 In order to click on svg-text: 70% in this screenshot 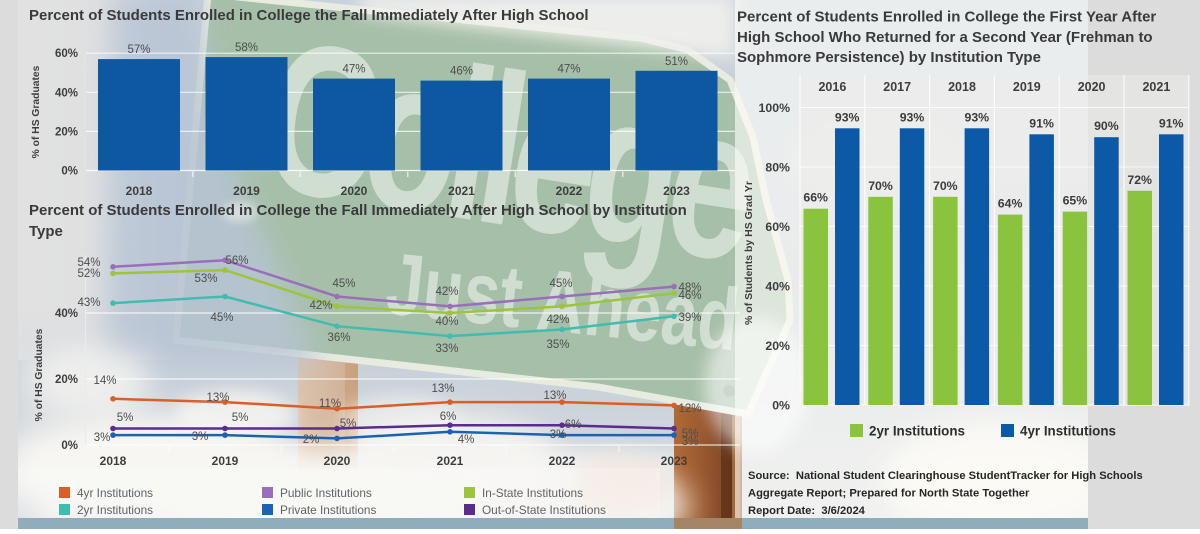, I will do `click(945, 186)`.